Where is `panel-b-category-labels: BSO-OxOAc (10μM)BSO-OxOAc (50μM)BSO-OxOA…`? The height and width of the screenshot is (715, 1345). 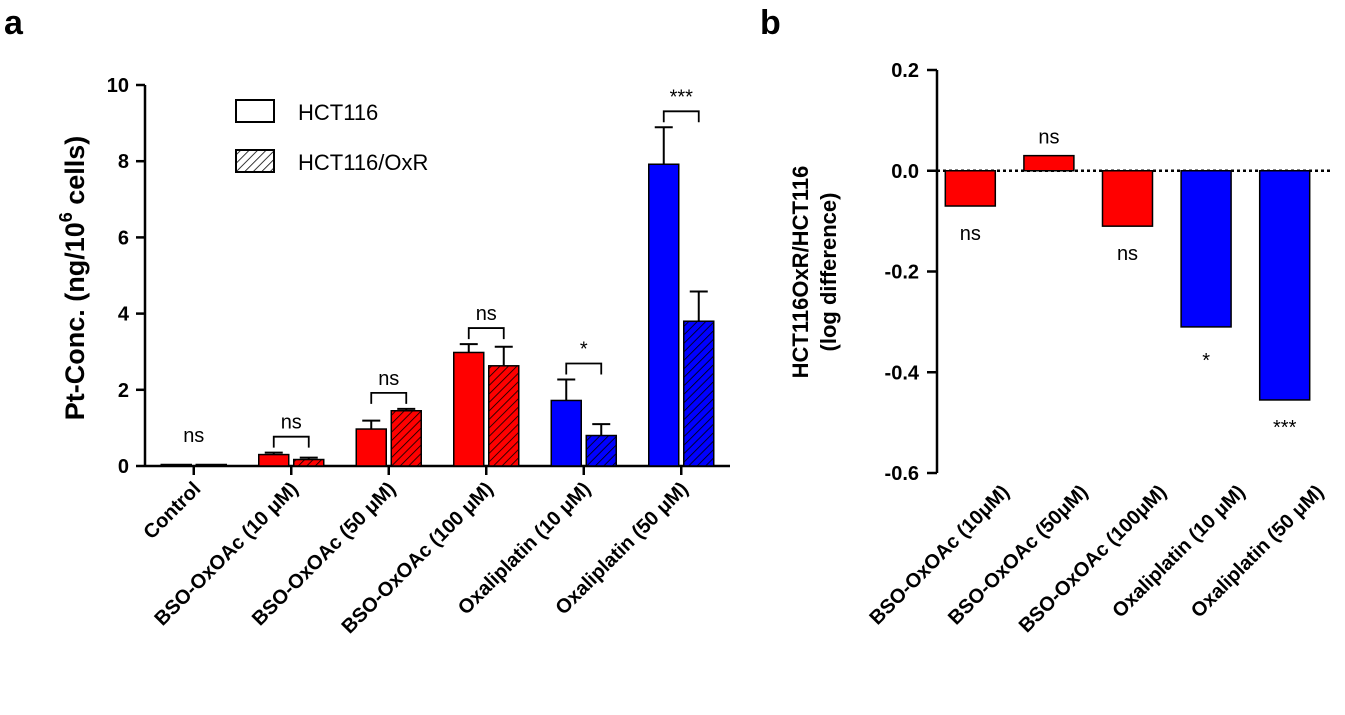
panel-b-category-labels: BSO-OxOAc (10μM)BSO-OxOAc (50μM)BSO-OxOA… is located at coordinates (1096, 559).